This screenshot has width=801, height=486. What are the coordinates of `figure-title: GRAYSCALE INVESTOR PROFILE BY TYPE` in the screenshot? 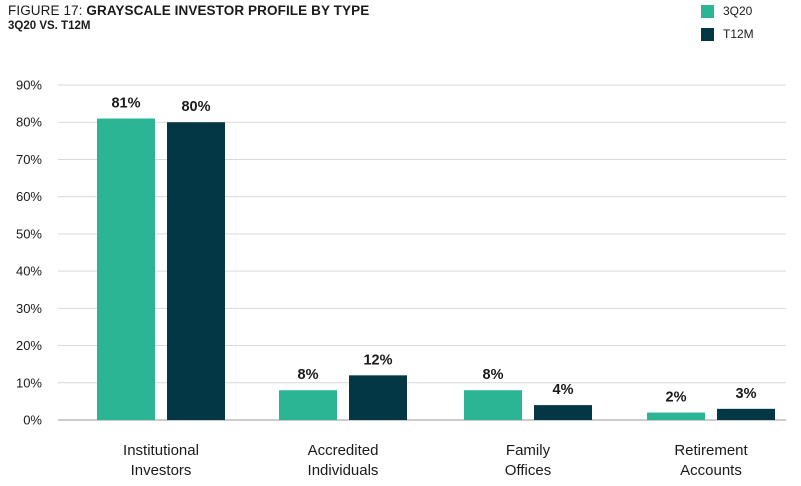 It's located at (228, 10).